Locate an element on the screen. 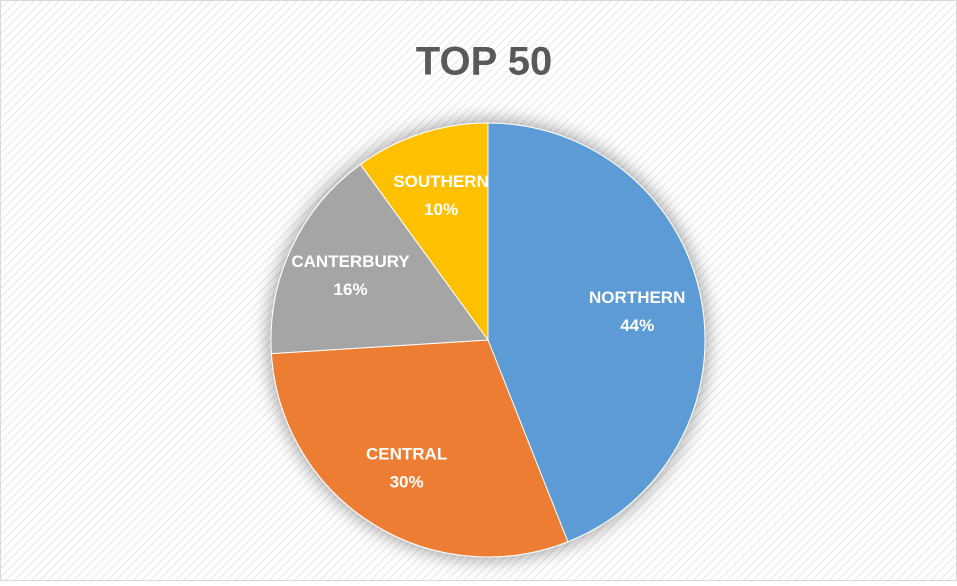 The image size is (957, 586). slice-value-label: 44% is located at coordinates (637, 325).